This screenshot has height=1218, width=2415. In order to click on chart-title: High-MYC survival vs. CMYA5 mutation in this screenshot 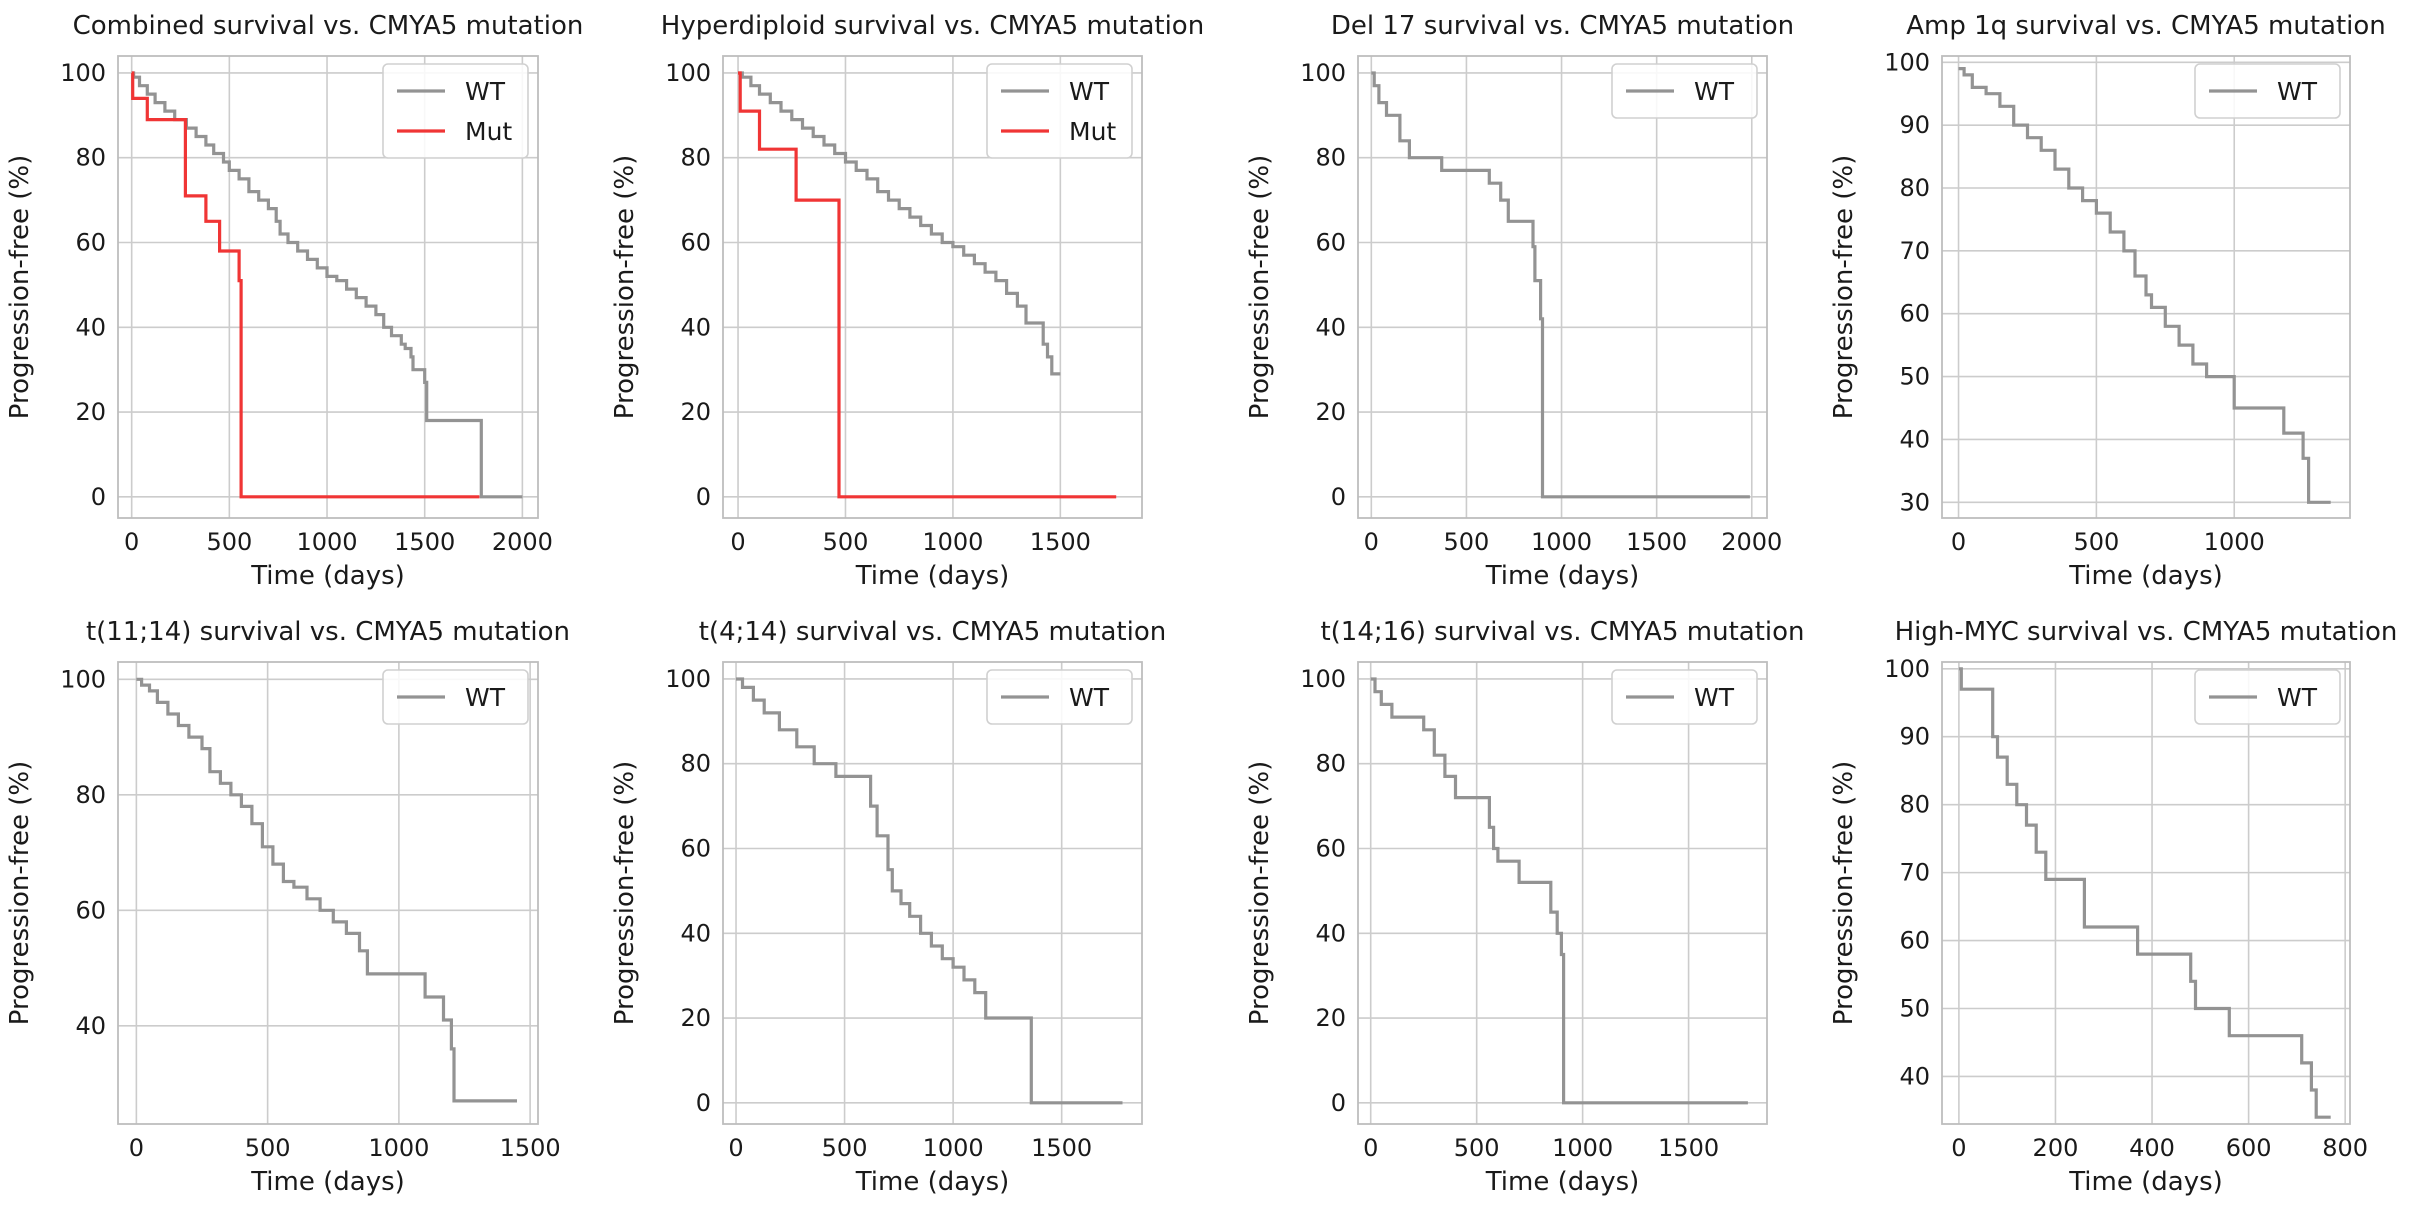, I will do `click(2146, 632)`.